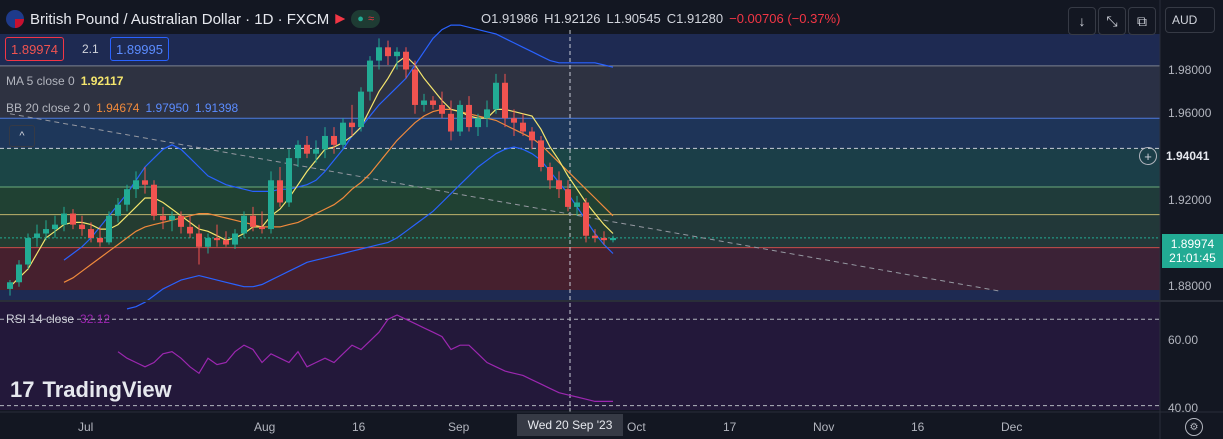 The width and height of the screenshot is (1223, 439). What do you see at coordinates (572, 18) in the screenshot?
I see `high-value: H1.92126` at bounding box center [572, 18].